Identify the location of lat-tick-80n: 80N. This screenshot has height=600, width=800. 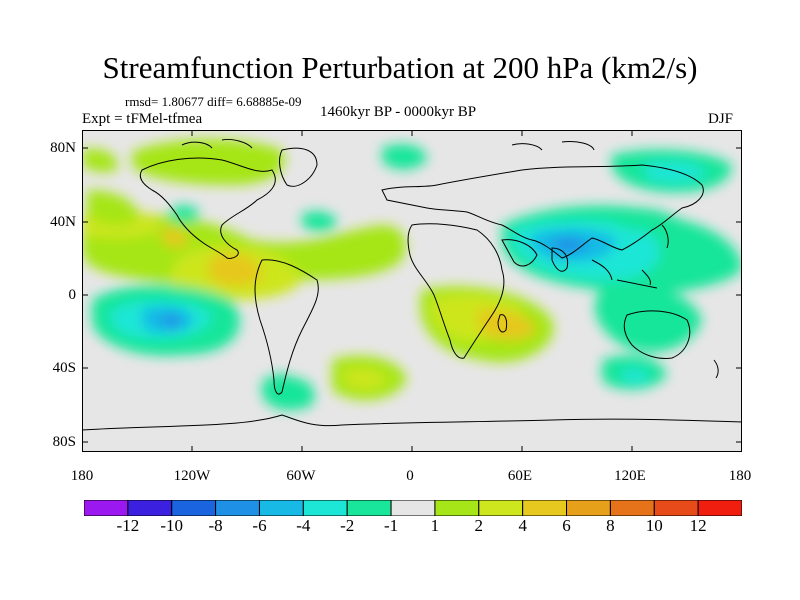
(63, 148).